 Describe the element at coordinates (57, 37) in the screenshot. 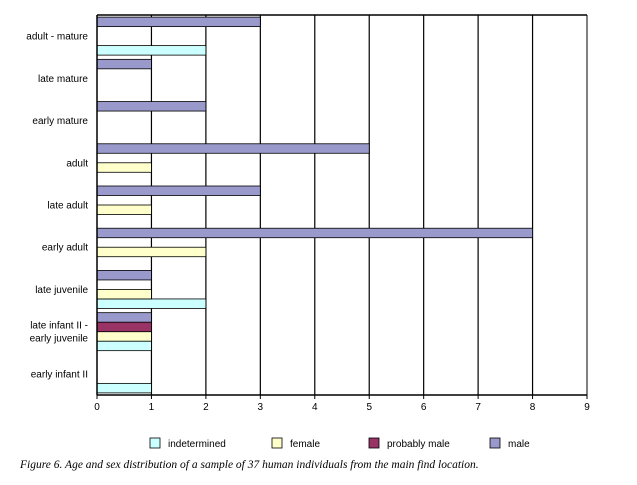

I see `category-label-8: adult - mature` at that location.